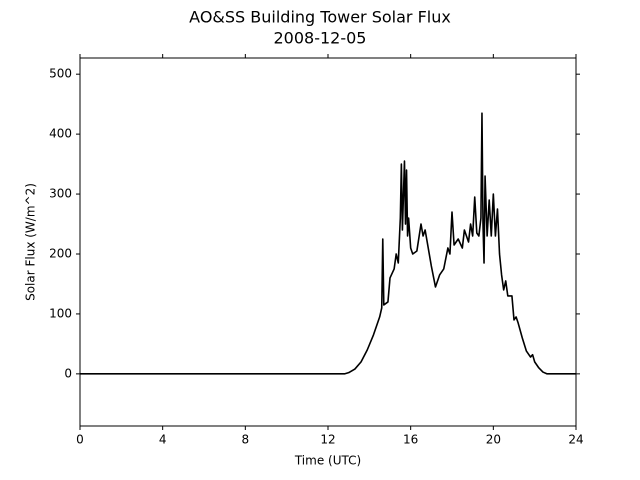 This screenshot has width=640, height=480. What do you see at coordinates (60, 313) in the screenshot?
I see `y-tick-label: 100` at bounding box center [60, 313].